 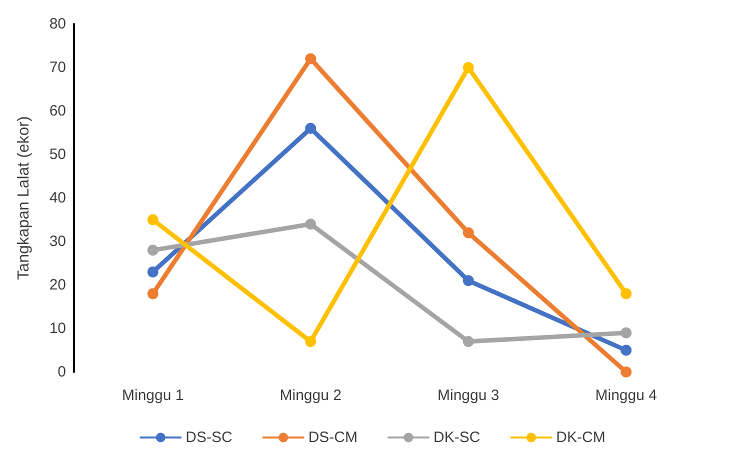 What do you see at coordinates (62, 372) in the screenshot?
I see `y-tick-label: 0` at bounding box center [62, 372].